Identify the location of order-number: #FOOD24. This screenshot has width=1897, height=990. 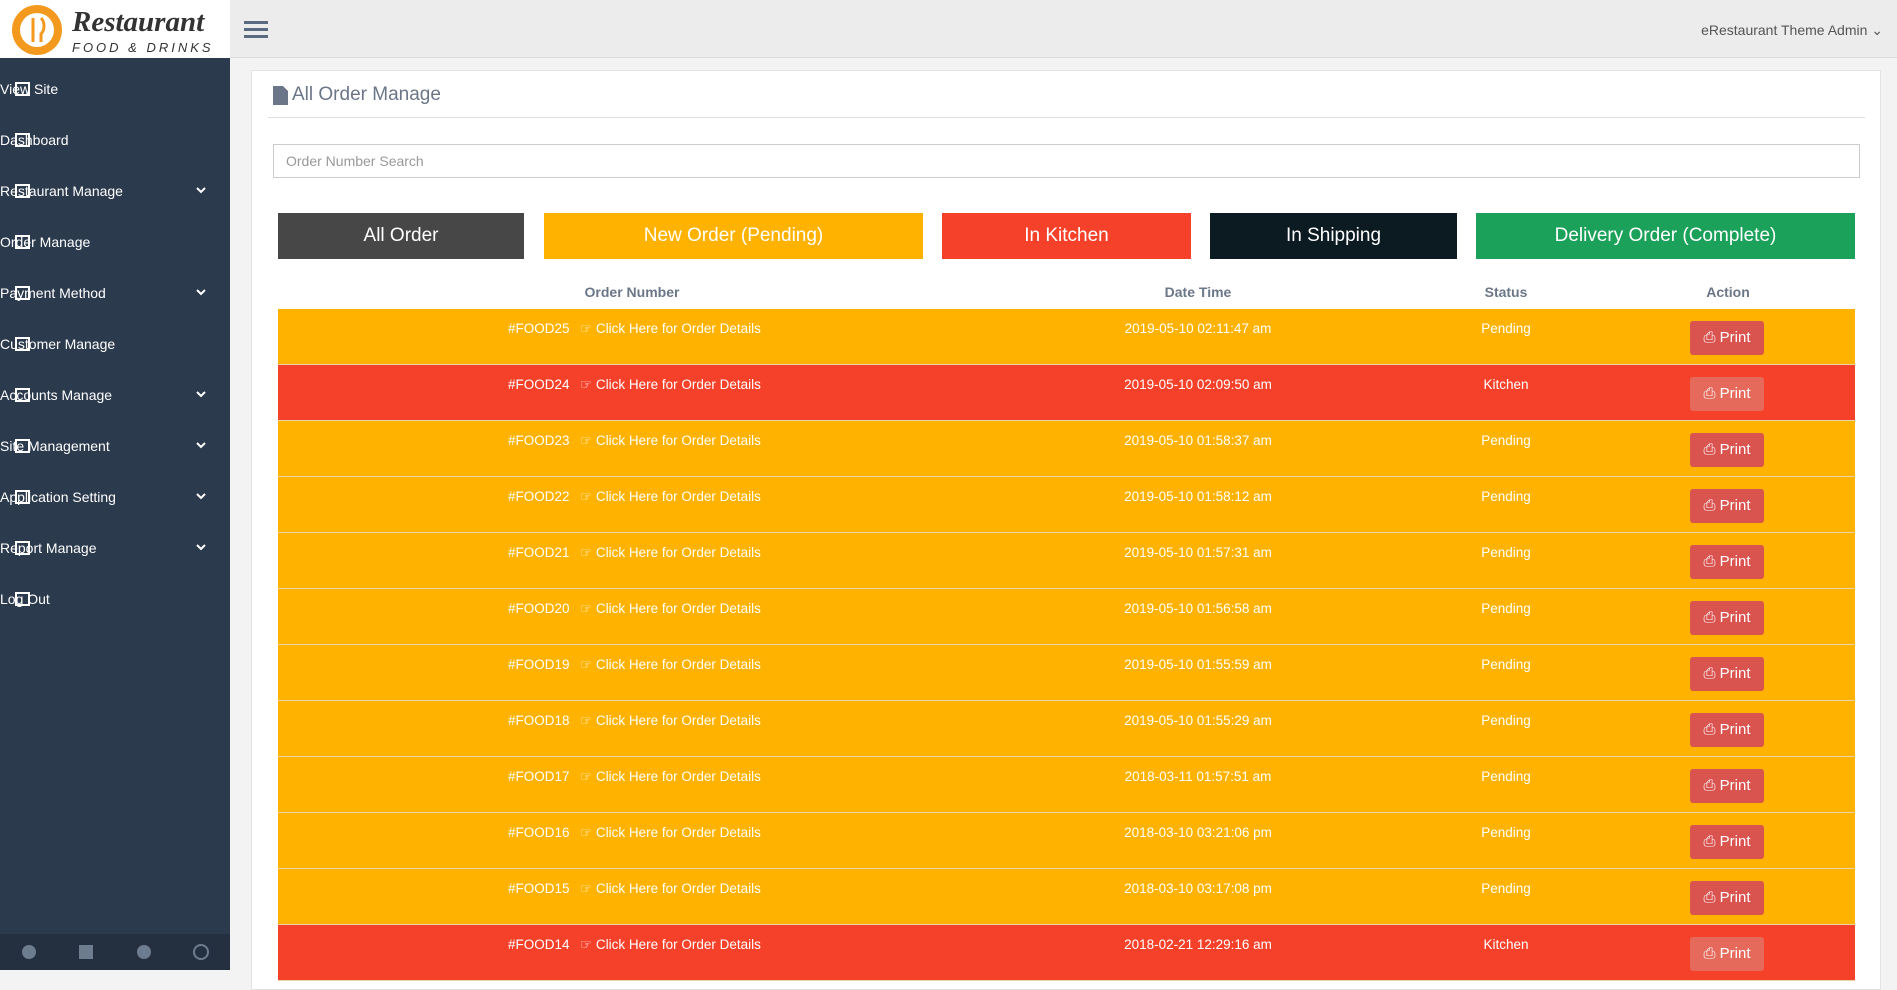
(539, 384).